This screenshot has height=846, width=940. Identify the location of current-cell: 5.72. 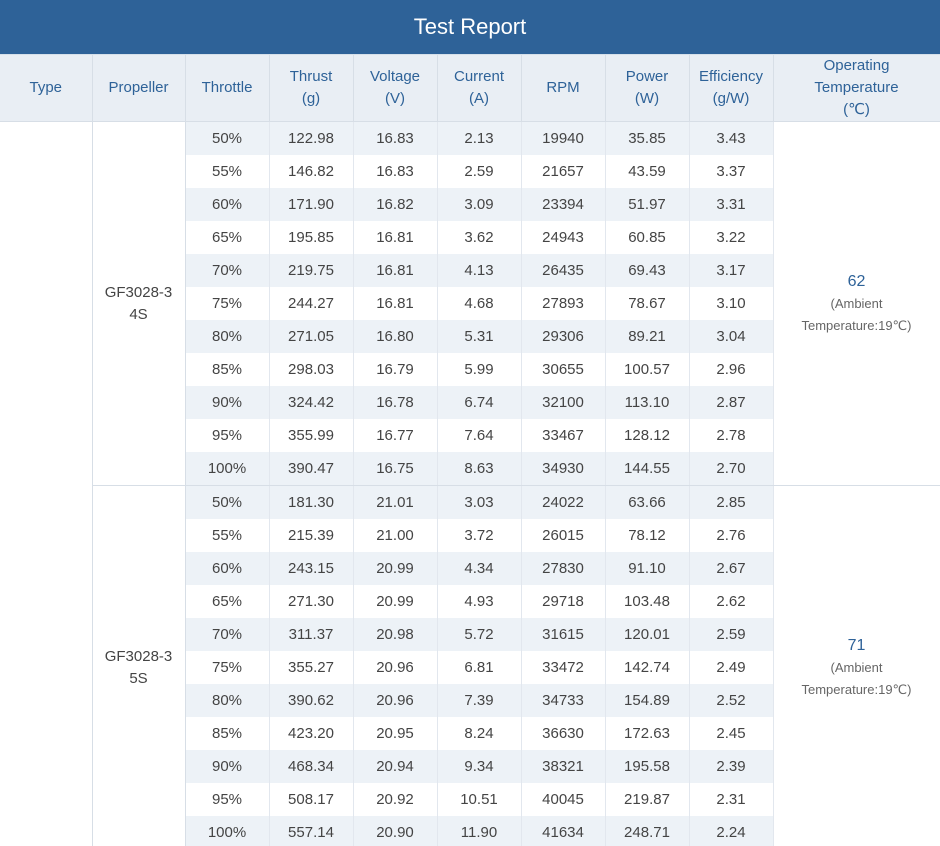
(479, 634).